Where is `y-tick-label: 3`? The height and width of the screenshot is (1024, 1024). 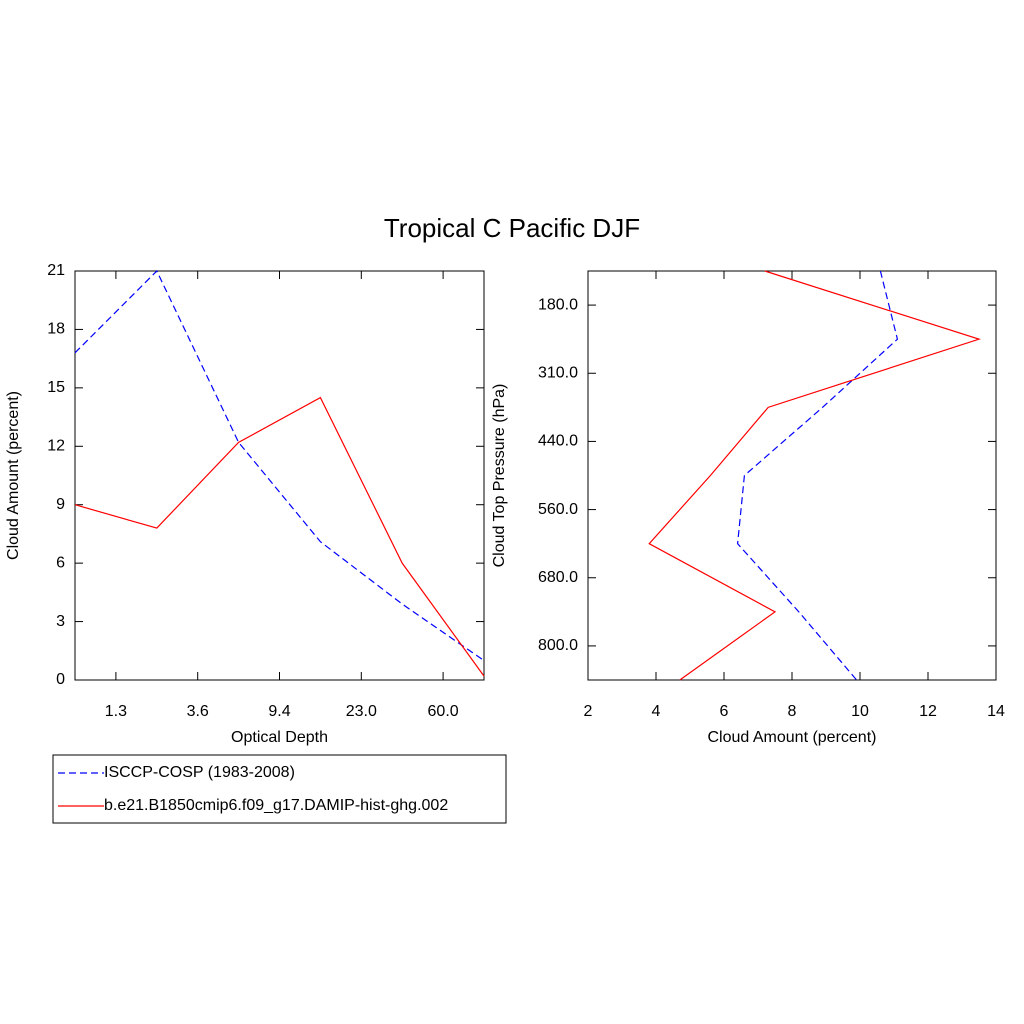
y-tick-label: 3 is located at coordinates (60, 621).